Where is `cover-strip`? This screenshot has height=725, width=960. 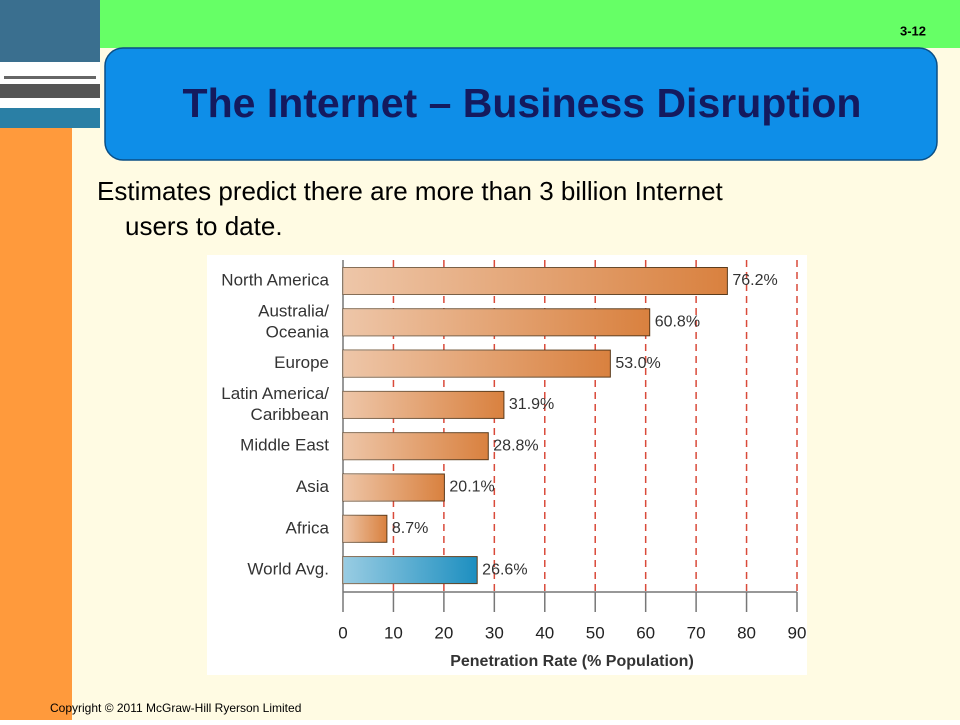 cover-strip is located at coordinates (50, 91).